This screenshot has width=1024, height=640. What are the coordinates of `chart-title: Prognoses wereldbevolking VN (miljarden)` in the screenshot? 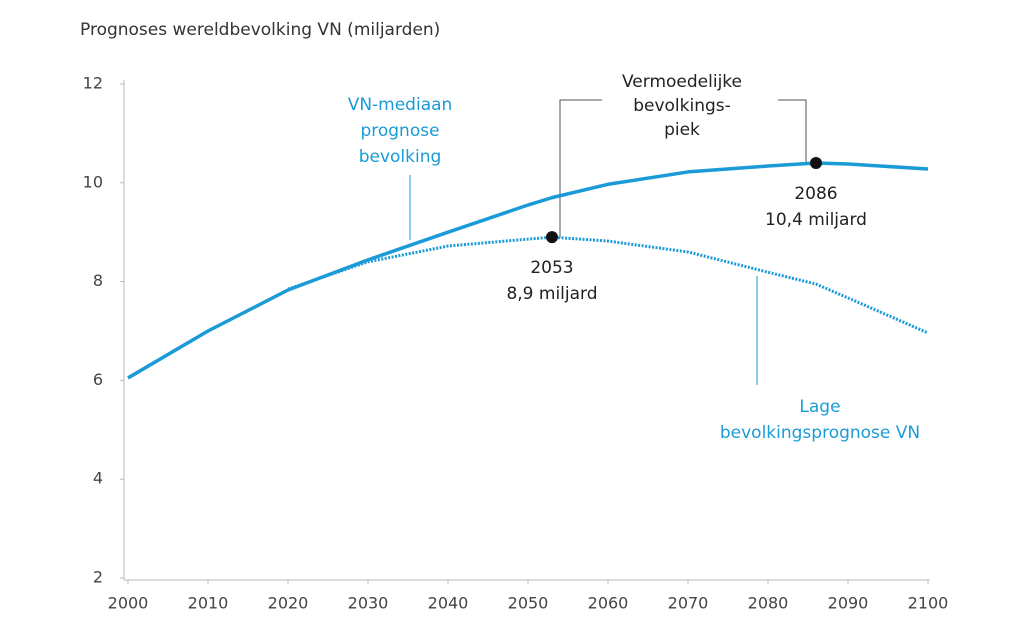 It's located at (260, 30).